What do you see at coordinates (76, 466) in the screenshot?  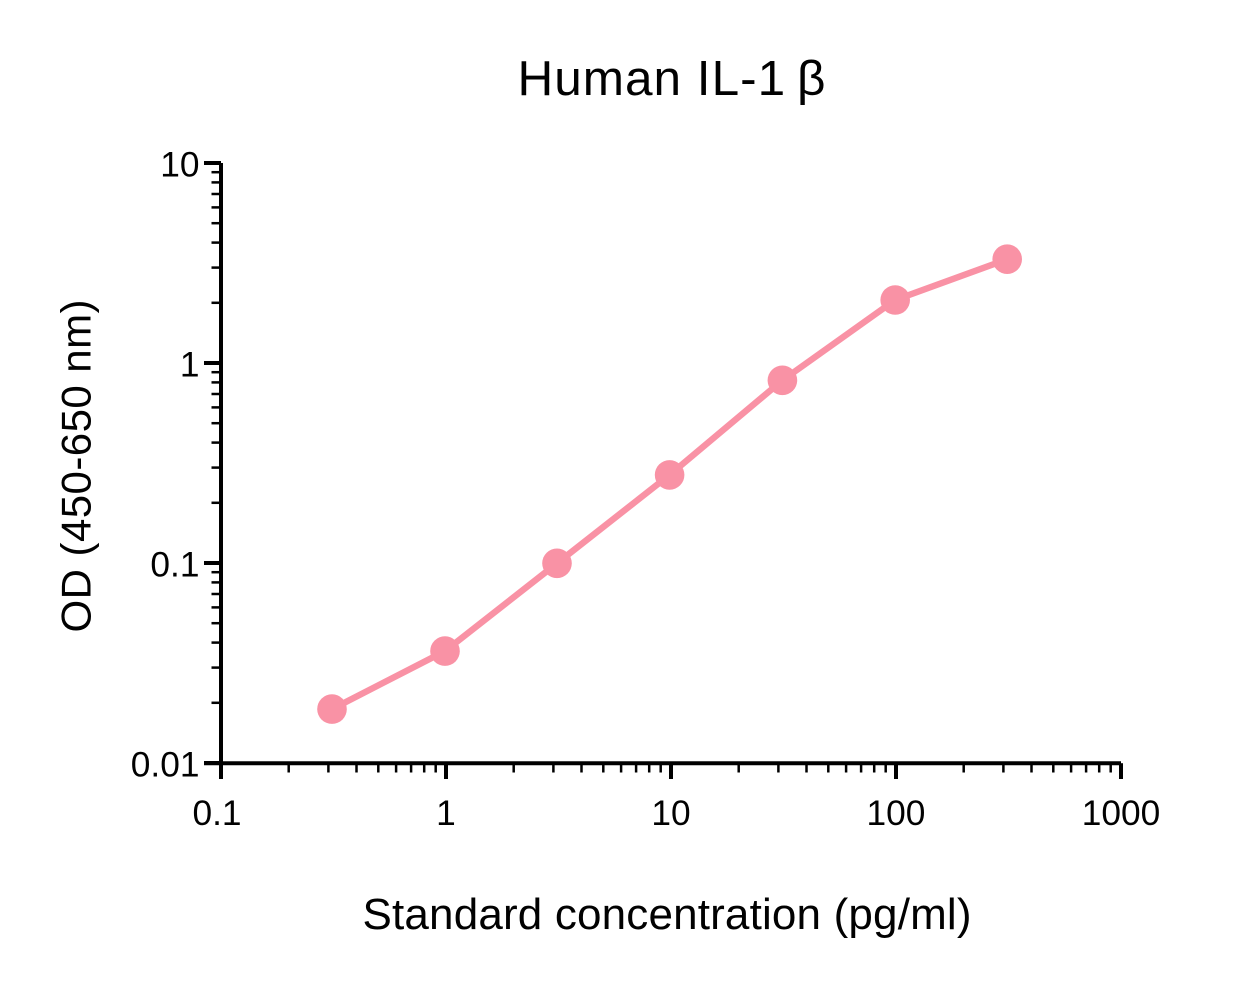 I see `svg-text: OD (450-650 nm)` at bounding box center [76, 466].